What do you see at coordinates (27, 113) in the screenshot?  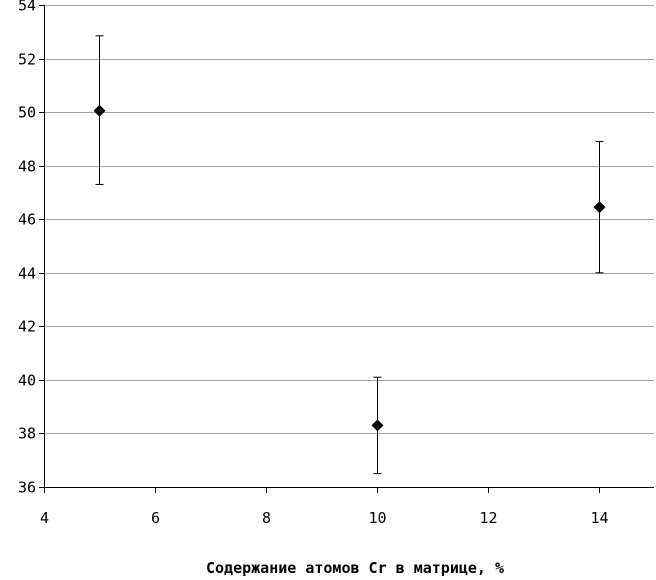 I see `y-tick-label: 50` at bounding box center [27, 113].